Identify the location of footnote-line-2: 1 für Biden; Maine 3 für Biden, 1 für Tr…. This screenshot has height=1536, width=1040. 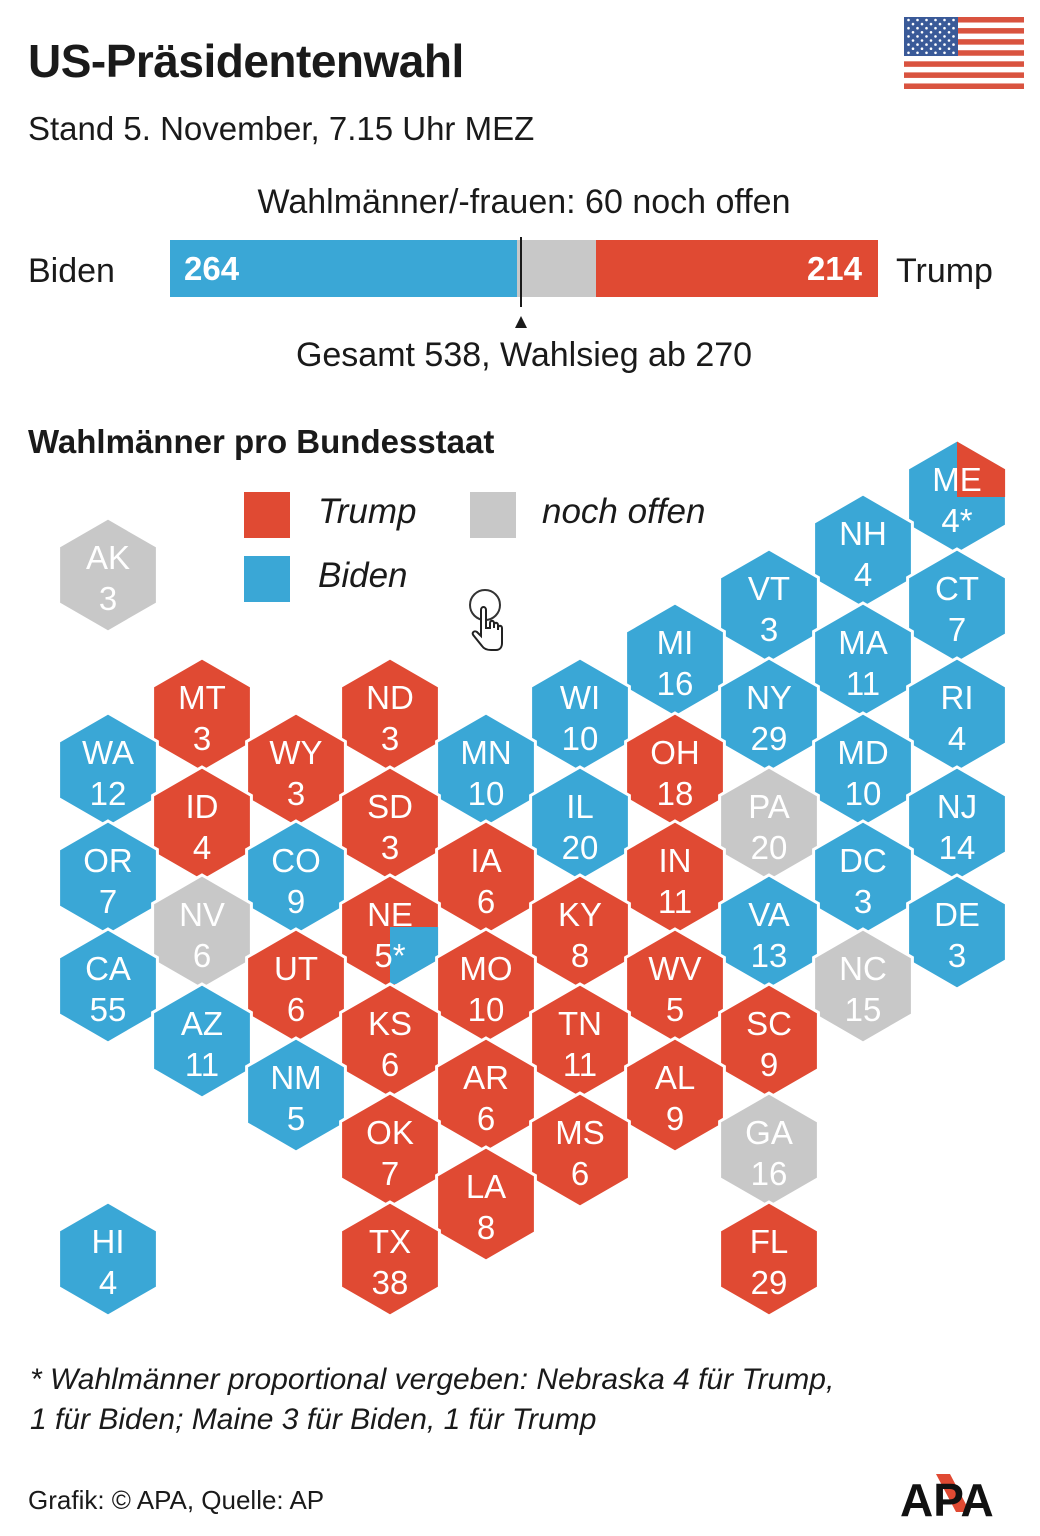
(313, 1419).